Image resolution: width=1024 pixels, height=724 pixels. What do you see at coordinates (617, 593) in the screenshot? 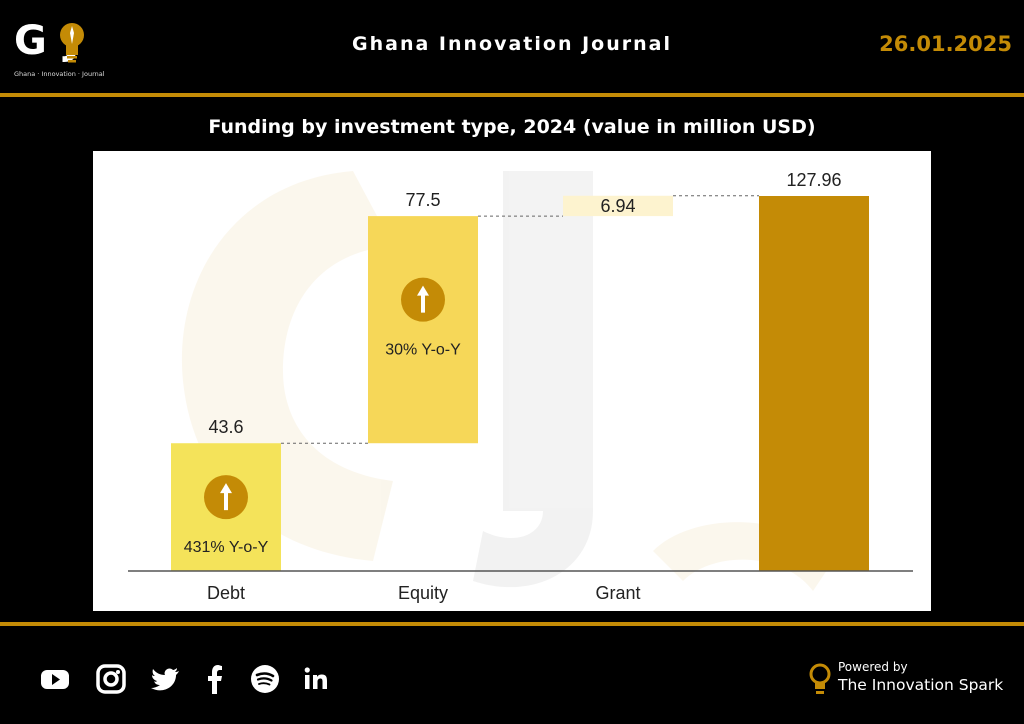
I see `category-label: Grant` at bounding box center [617, 593].